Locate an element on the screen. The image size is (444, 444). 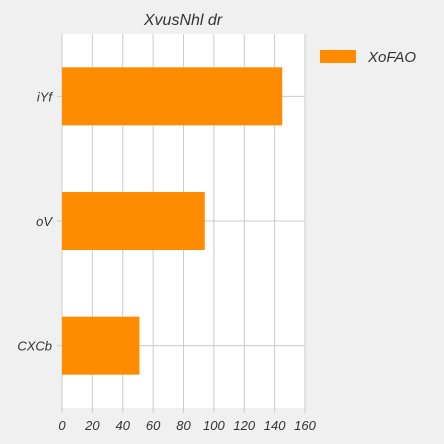
x-tick-label: 20 is located at coordinates (92, 425).